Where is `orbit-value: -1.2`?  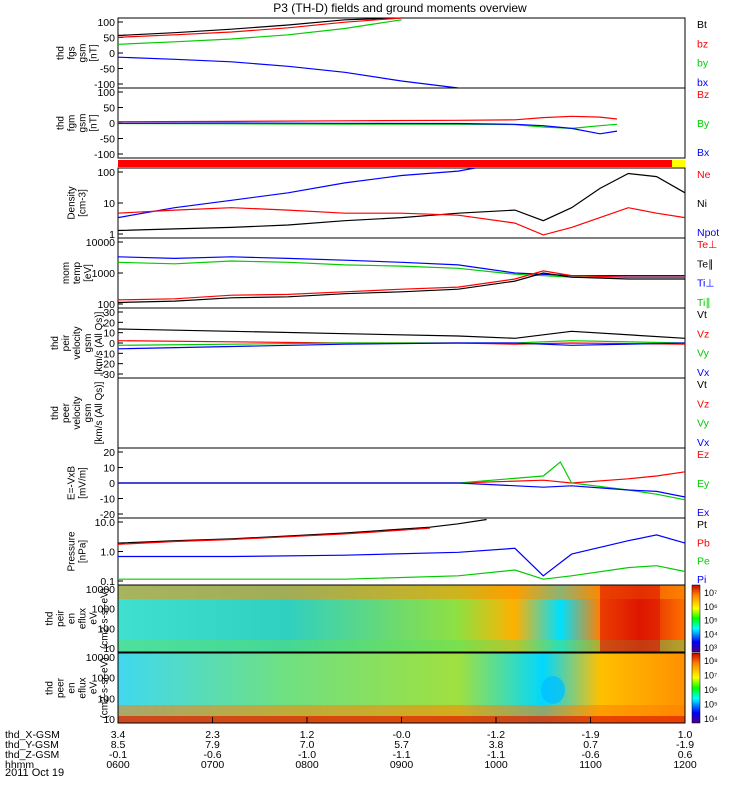 orbit-value: -1.2 is located at coordinates (496, 735).